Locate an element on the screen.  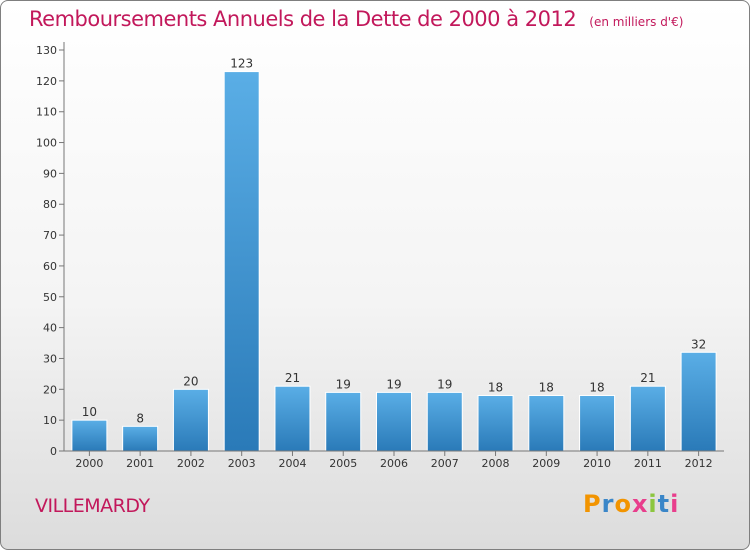
x-tick-label: 2012 is located at coordinates (699, 463).